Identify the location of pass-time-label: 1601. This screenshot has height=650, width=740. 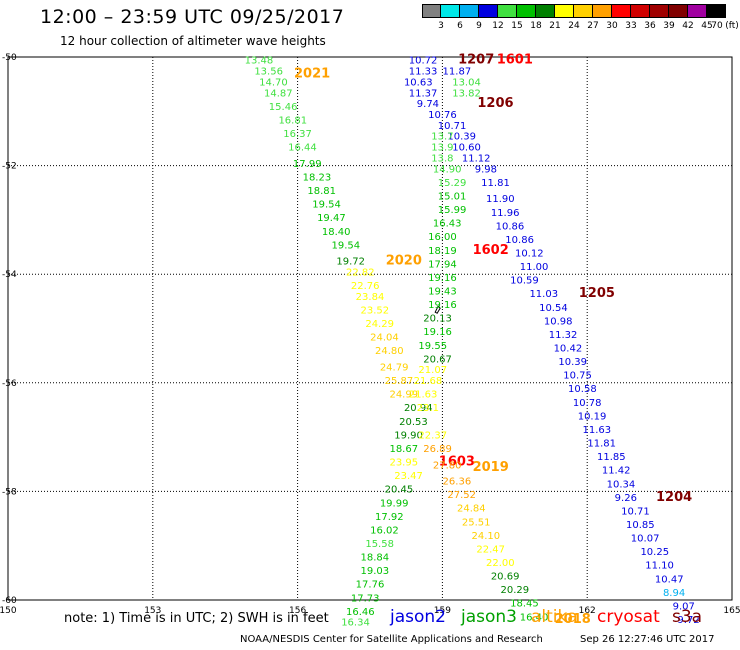
(515, 60).